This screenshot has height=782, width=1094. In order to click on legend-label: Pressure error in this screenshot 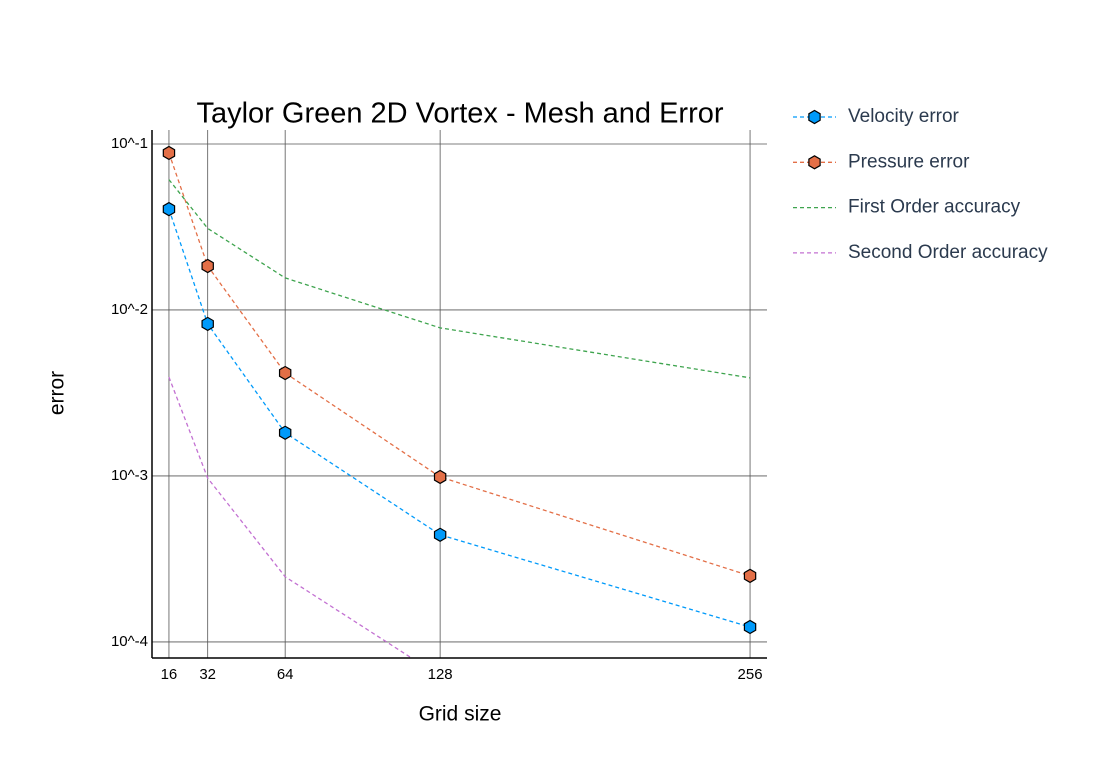, I will do `click(909, 161)`.